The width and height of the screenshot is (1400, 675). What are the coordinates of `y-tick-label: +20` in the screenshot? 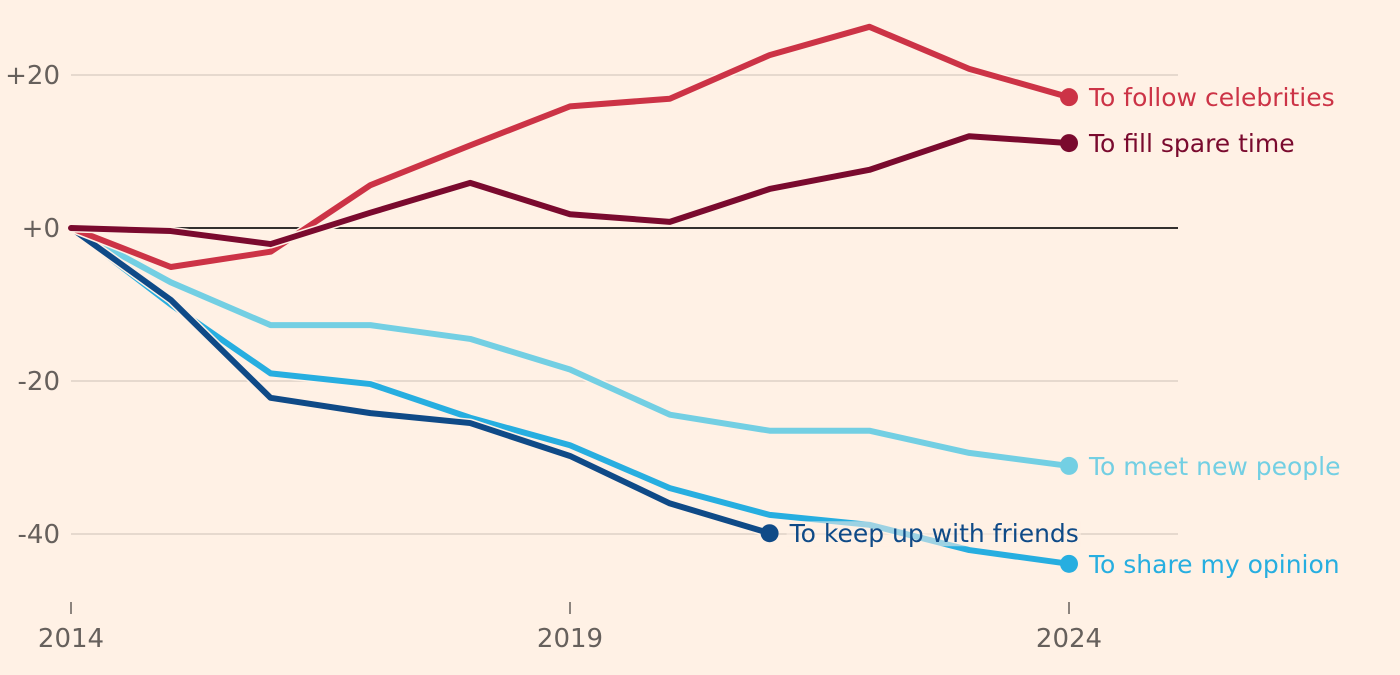 It's located at (32, 76).